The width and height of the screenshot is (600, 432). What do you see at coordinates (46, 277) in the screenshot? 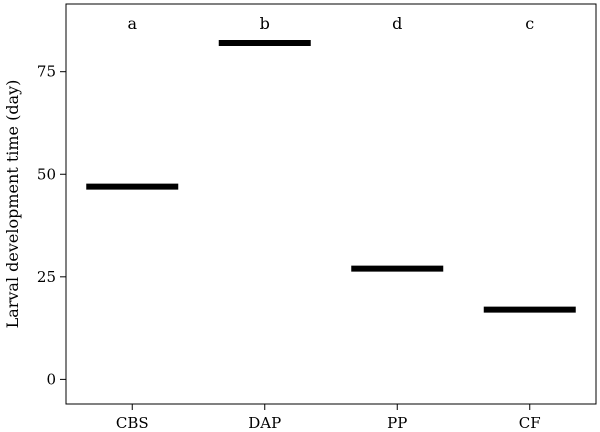
I see `y-tick-label: 25` at bounding box center [46, 277].